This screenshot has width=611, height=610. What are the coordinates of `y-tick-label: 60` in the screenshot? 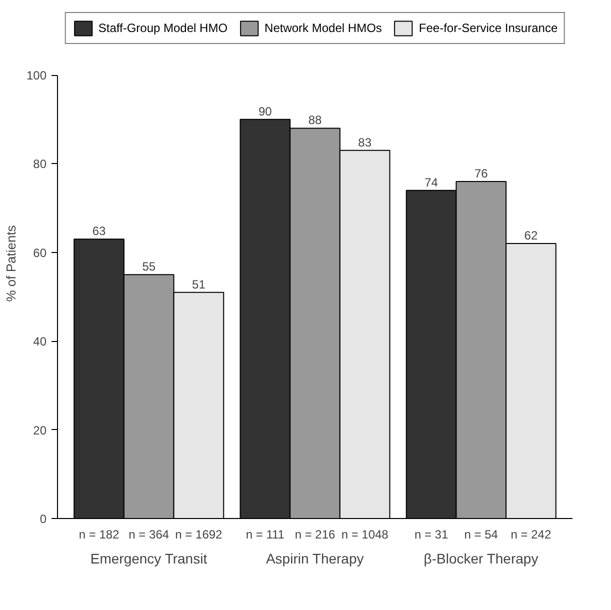 It's located at (40, 253).